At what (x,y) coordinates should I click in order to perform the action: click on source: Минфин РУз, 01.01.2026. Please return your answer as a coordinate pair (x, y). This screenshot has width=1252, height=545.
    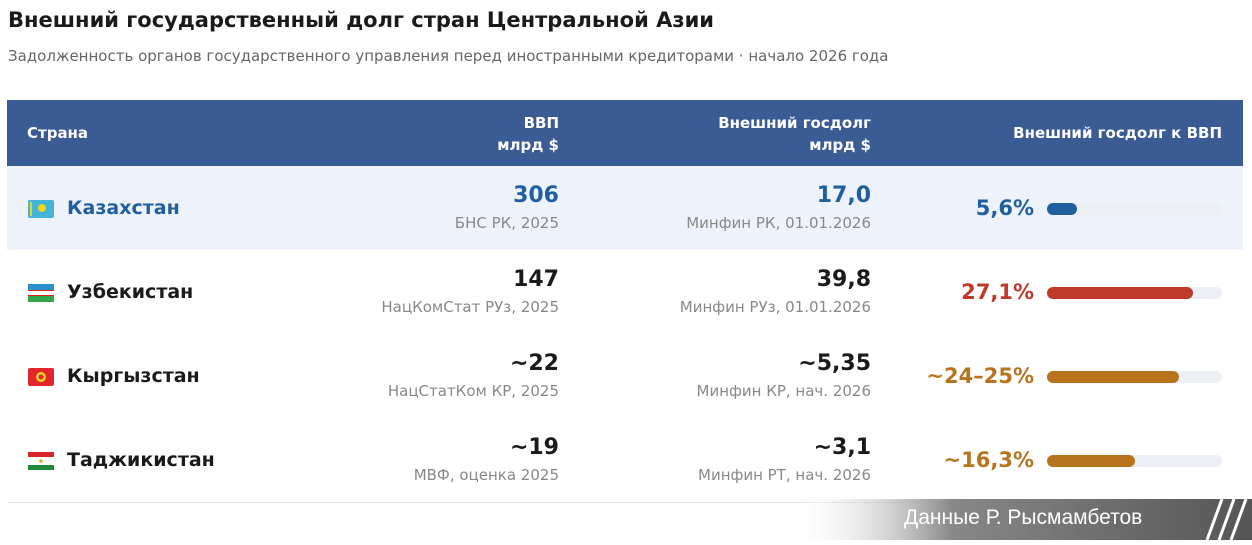
    Looking at the image, I should click on (775, 307).